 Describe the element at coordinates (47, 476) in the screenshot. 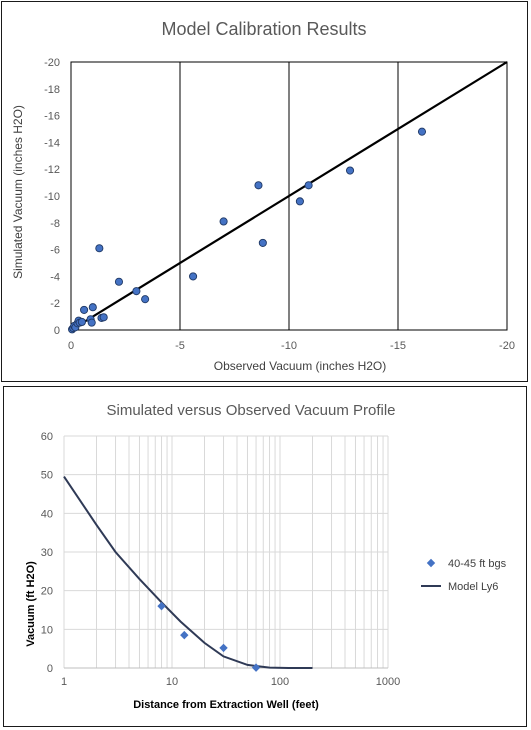

I see `y-tick-label: 50` at that location.